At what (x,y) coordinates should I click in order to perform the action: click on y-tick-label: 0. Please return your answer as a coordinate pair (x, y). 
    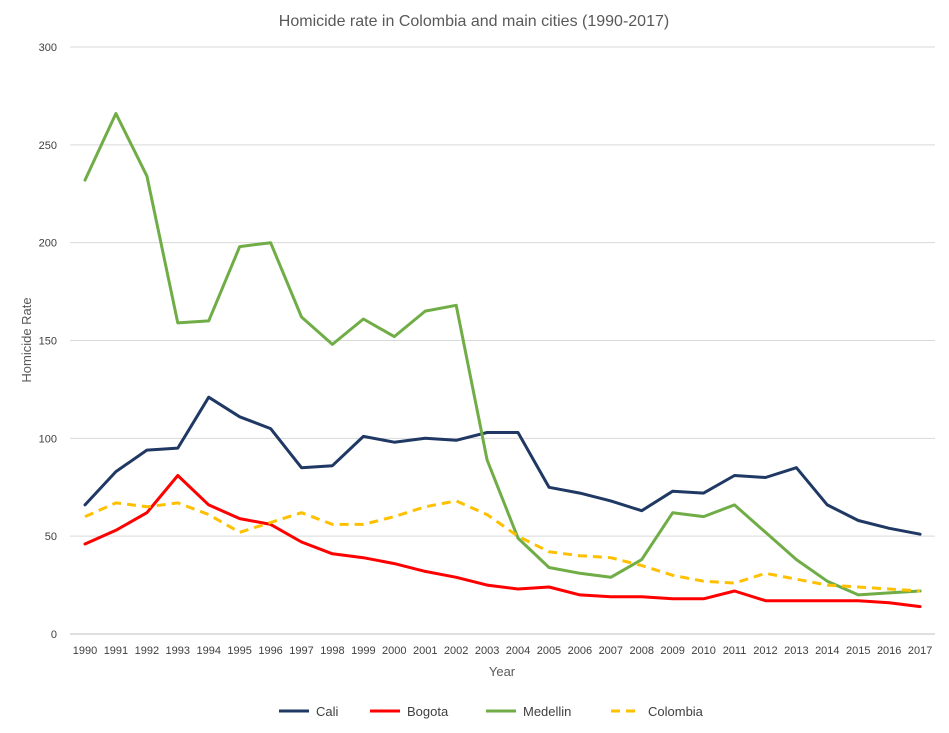
    Looking at the image, I should click on (54, 635).